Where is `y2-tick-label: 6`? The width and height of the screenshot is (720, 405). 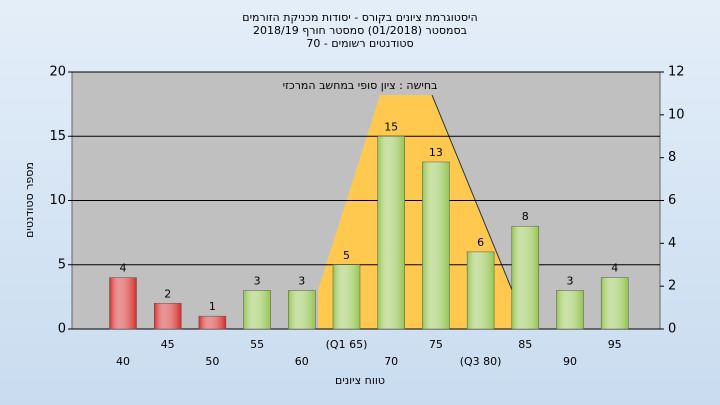
y2-tick-label: 6 is located at coordinates (672, 200).